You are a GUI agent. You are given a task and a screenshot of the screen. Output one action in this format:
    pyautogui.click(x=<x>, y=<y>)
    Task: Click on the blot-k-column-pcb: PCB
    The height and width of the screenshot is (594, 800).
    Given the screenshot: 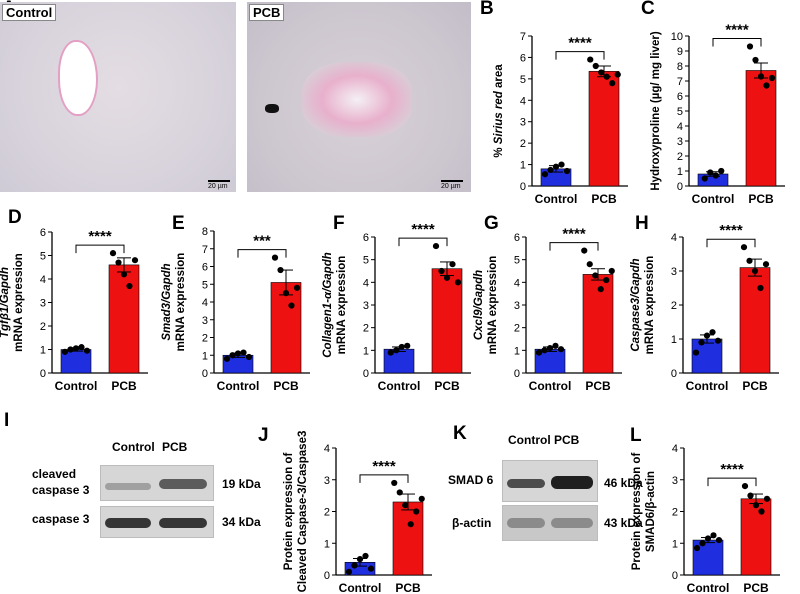 What is the action you would take?
    pyautogui.click(x=567, y=440)
    